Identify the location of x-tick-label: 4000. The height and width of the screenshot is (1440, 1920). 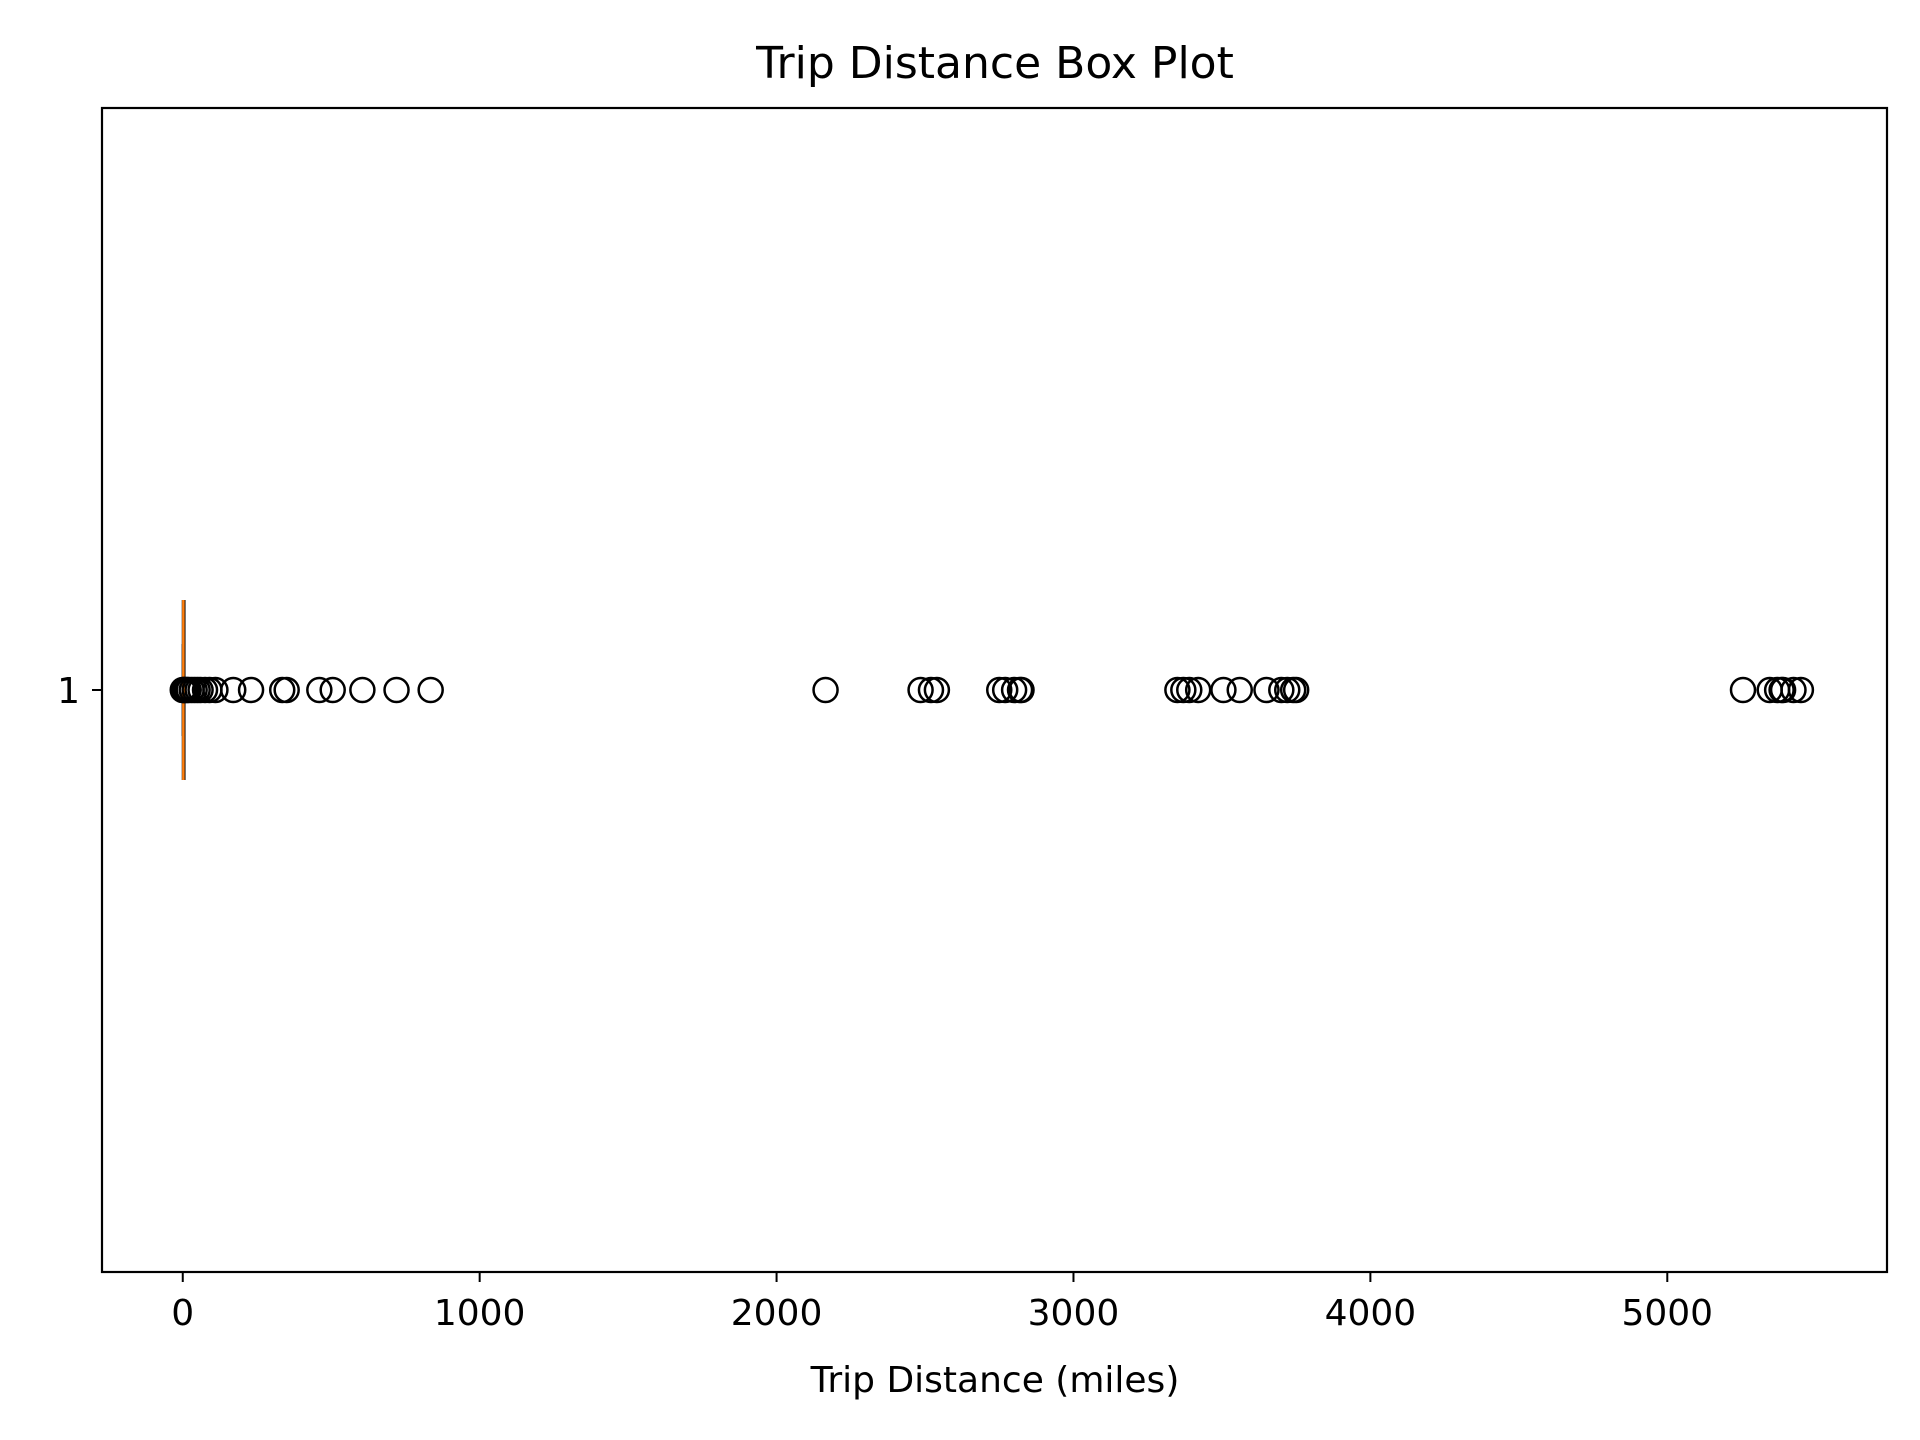
(1371, 1313).